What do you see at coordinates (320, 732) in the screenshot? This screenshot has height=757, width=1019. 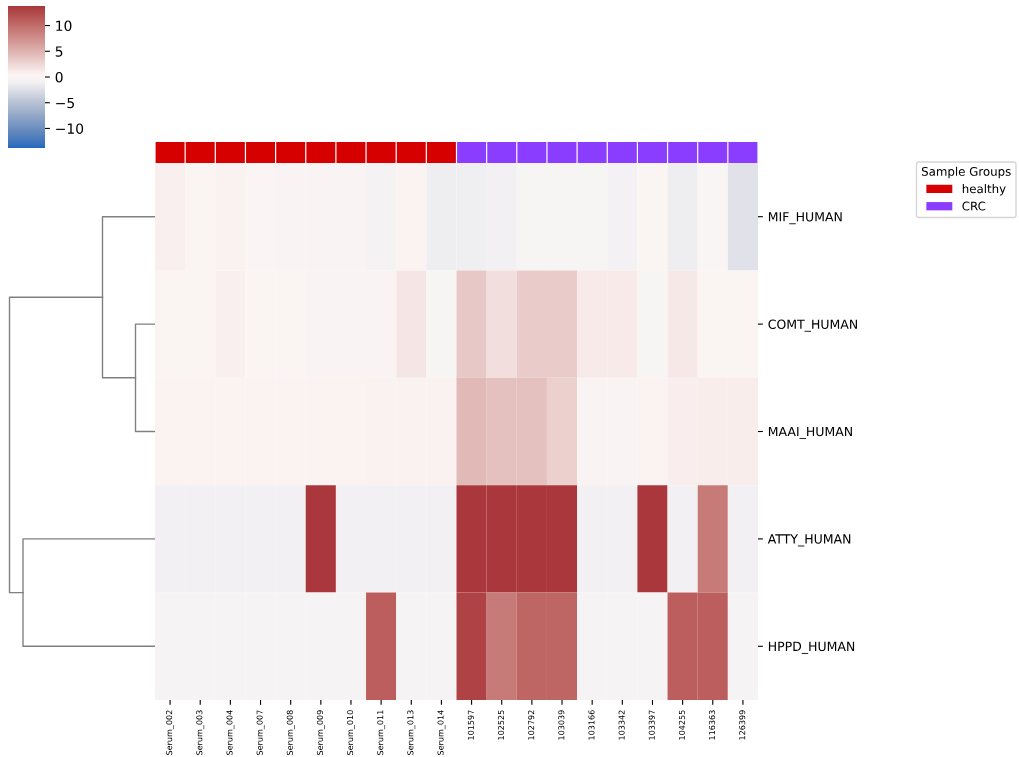 I see `x-tick-label: Serum_009` at bounding box center [320, 732].